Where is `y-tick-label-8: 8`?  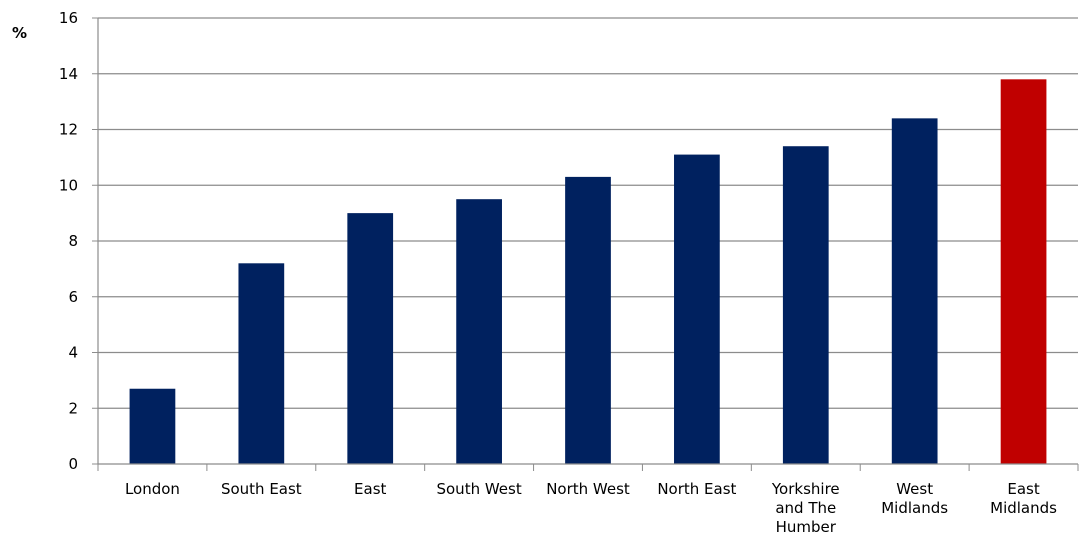
y-tick-label-8: 8 is located at coordinates (73, 241).